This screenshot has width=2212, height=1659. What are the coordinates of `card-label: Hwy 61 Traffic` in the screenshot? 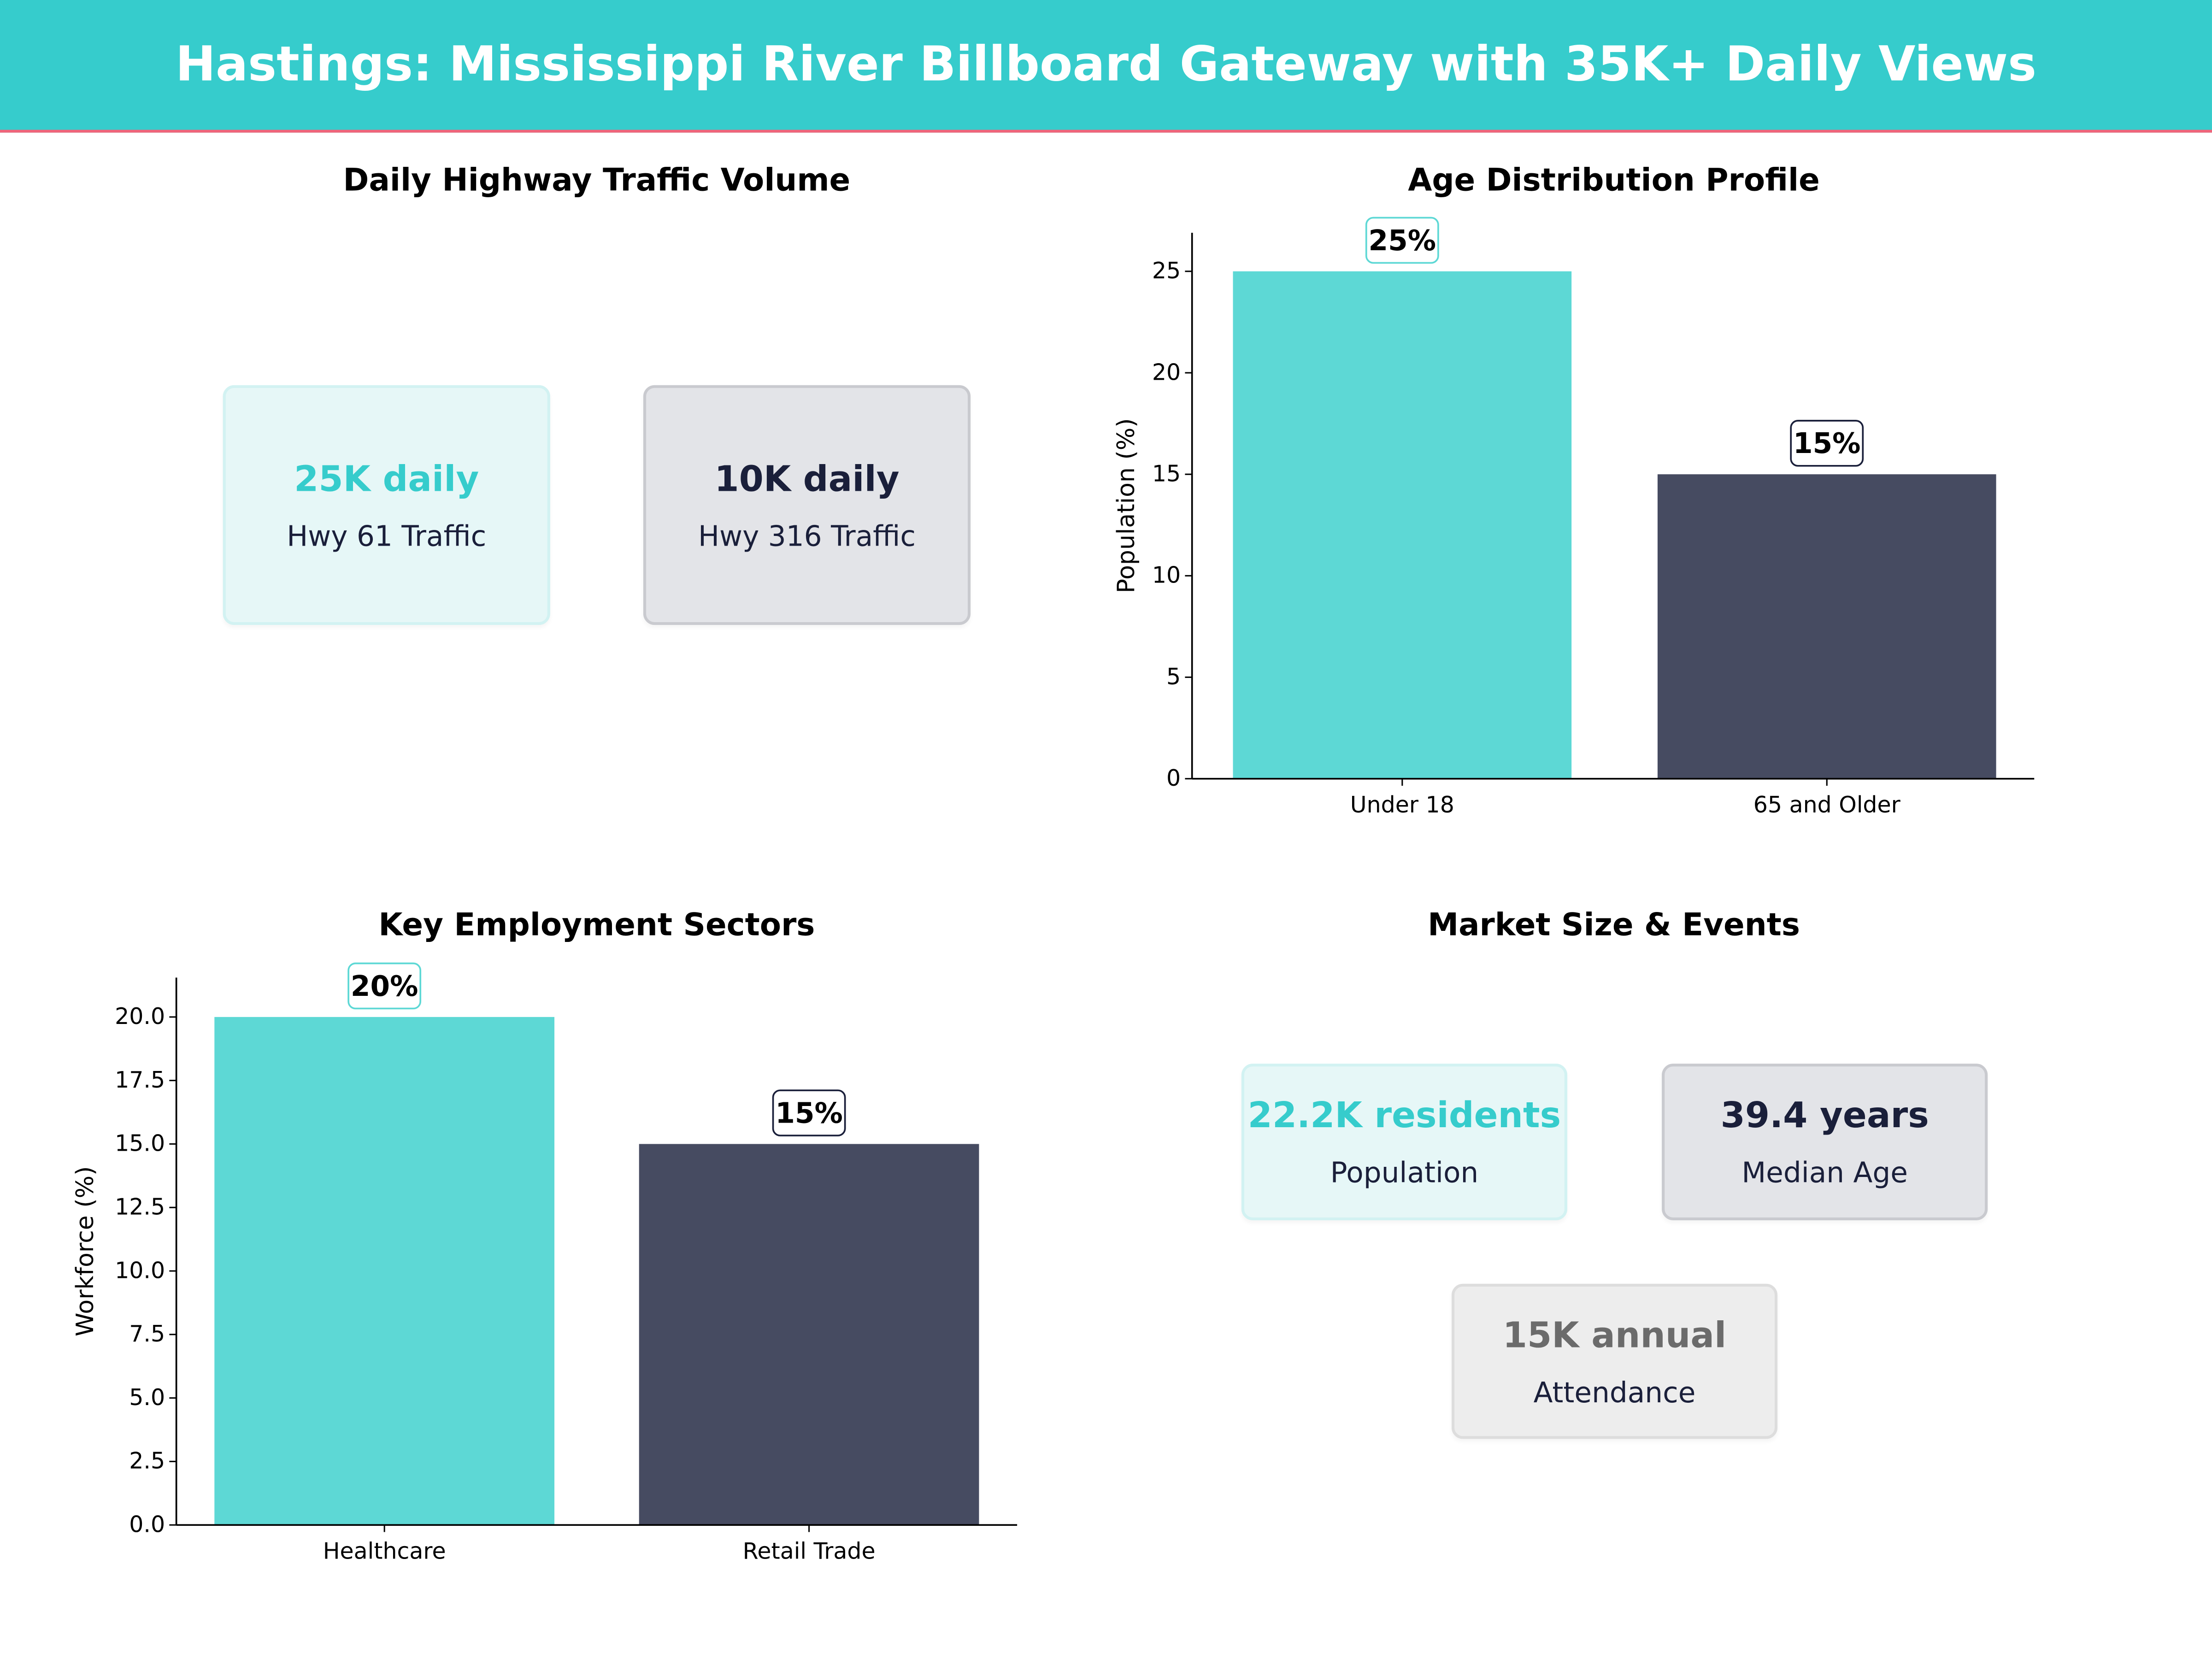 It's located at (387, 535).